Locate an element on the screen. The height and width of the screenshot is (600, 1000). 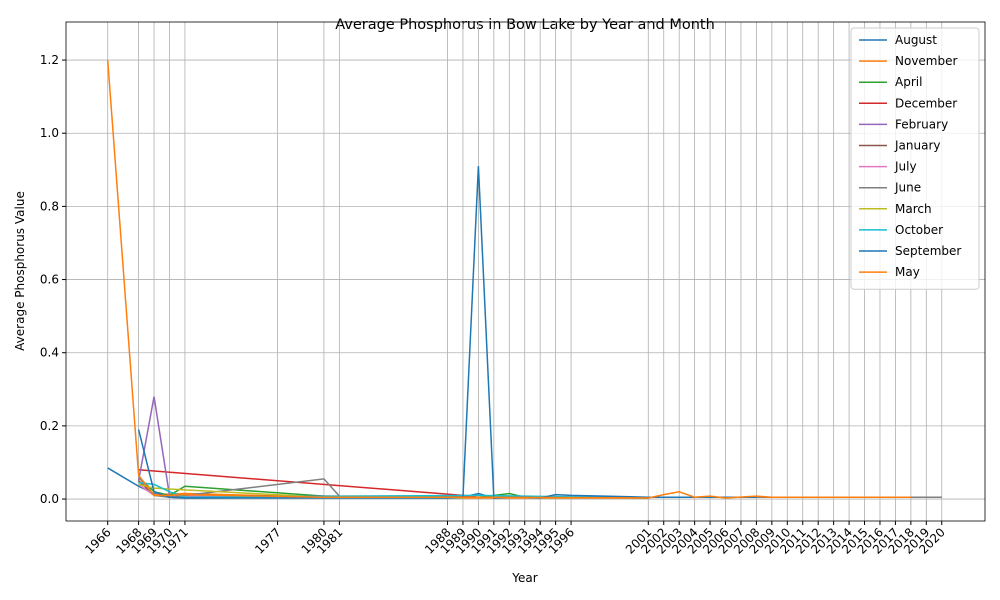
legend-label: August is located at coordinates (916, 40).